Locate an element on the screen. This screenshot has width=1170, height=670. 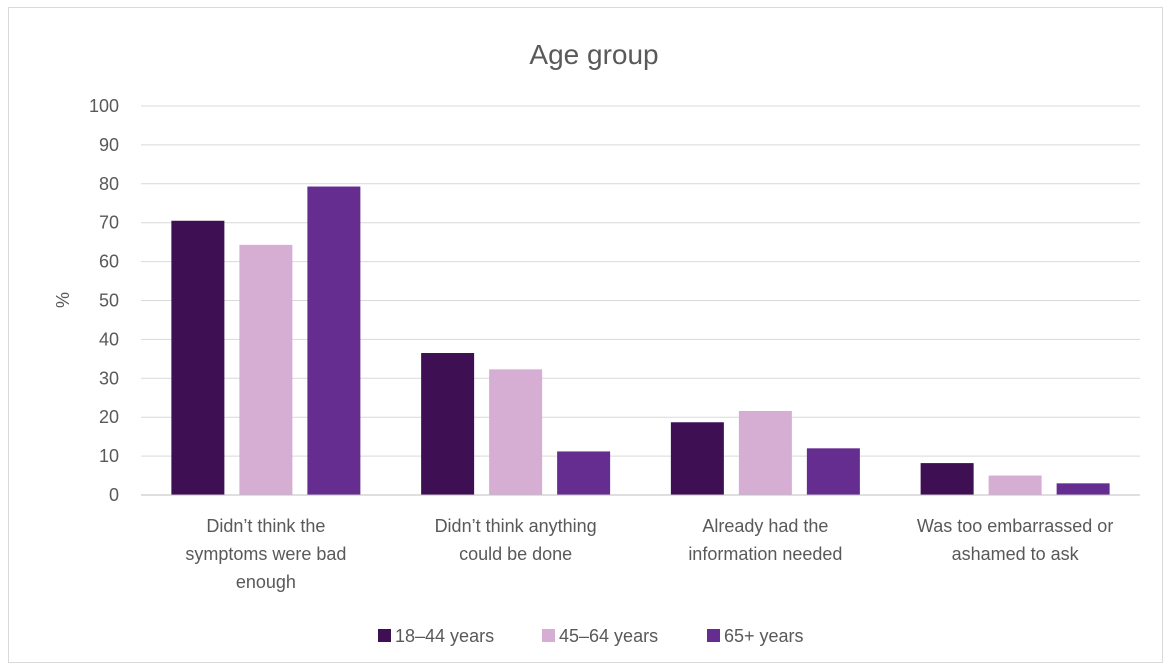
x-category-label: ashamed to ask is located at coordinates (1016, 554).